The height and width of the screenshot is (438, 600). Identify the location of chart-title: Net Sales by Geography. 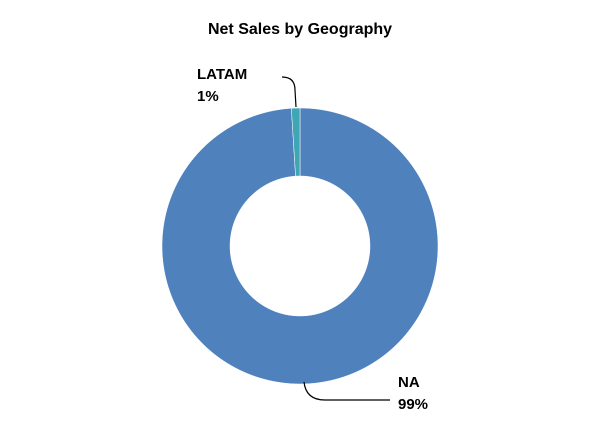
(300, 29).